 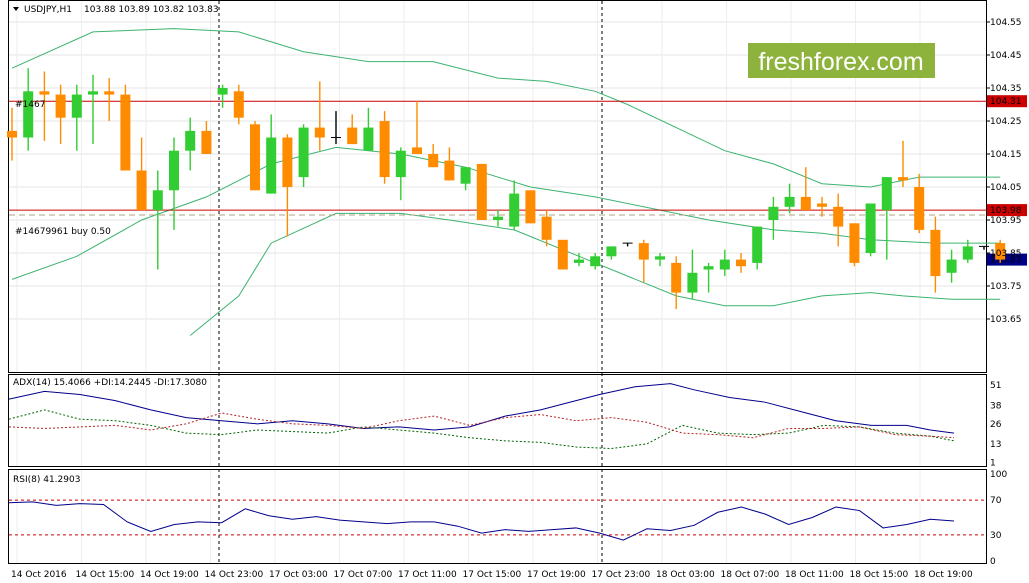 I want to click on rsi-tick-label: 100, so click(x=998, y=475).